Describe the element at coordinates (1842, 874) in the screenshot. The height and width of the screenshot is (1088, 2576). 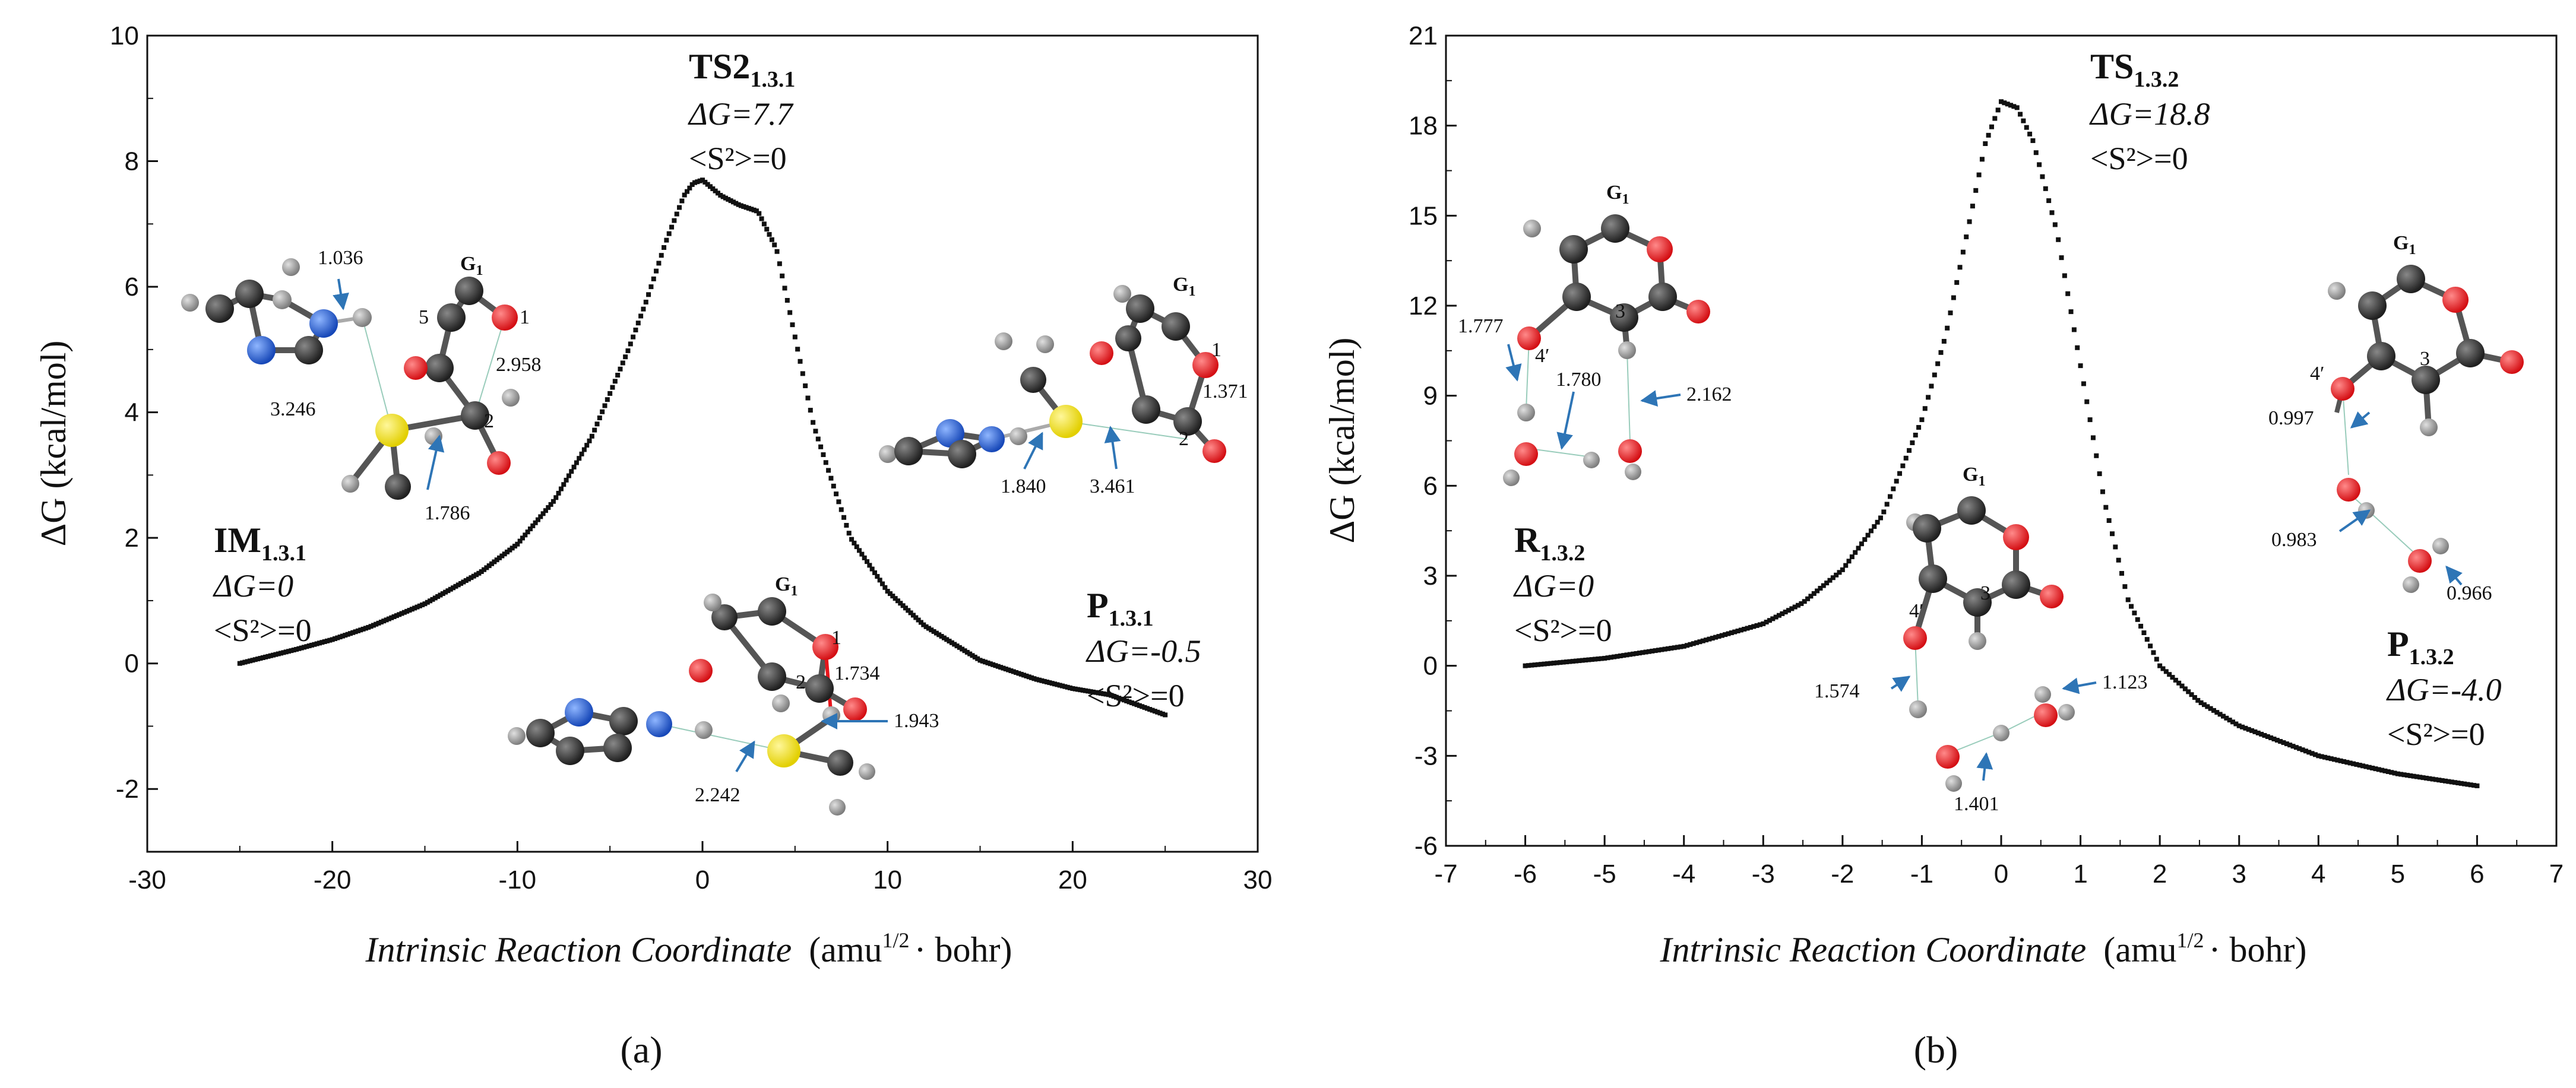
I see `x-tick-label: -2` at that location.